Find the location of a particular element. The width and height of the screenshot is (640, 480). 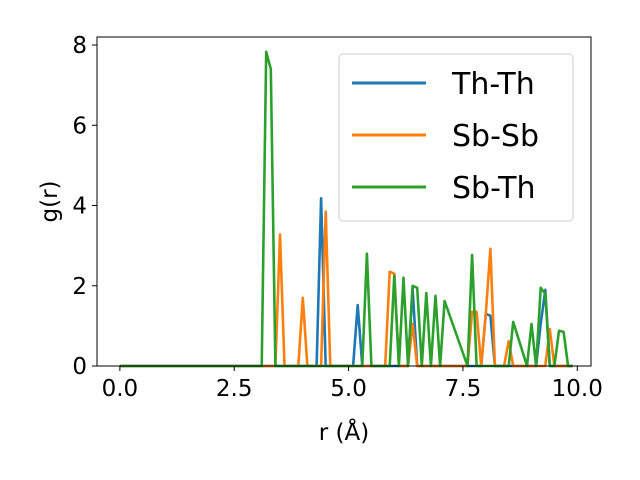

x-tick-label: 5.0 is located at coordinates (348, 389).